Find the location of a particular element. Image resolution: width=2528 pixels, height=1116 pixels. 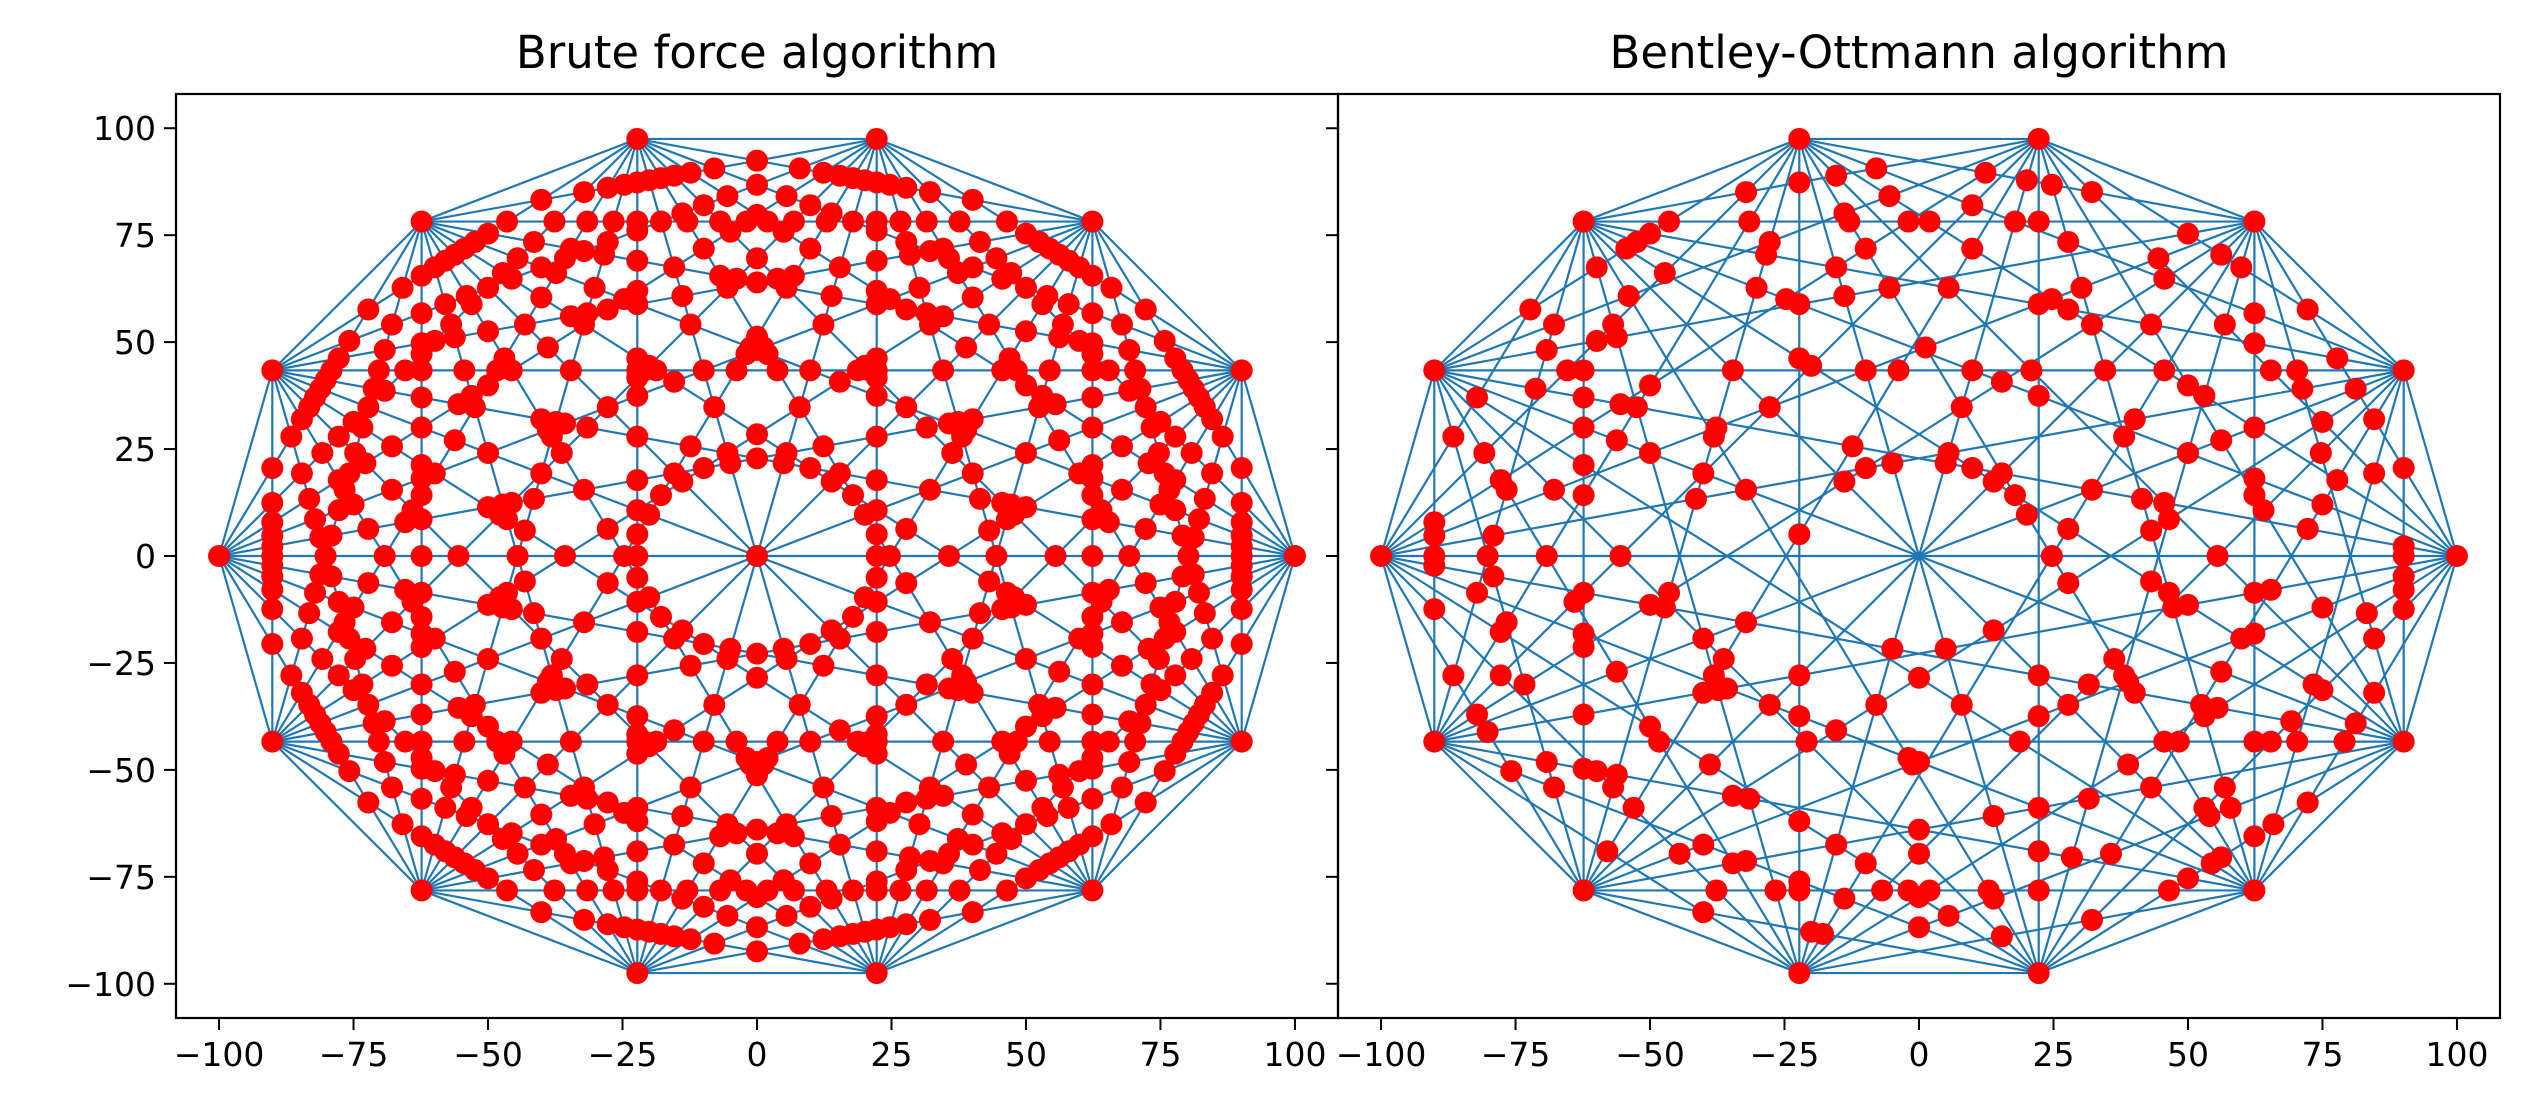

y-tick-label: −75 is located at coordinates (121, 877).